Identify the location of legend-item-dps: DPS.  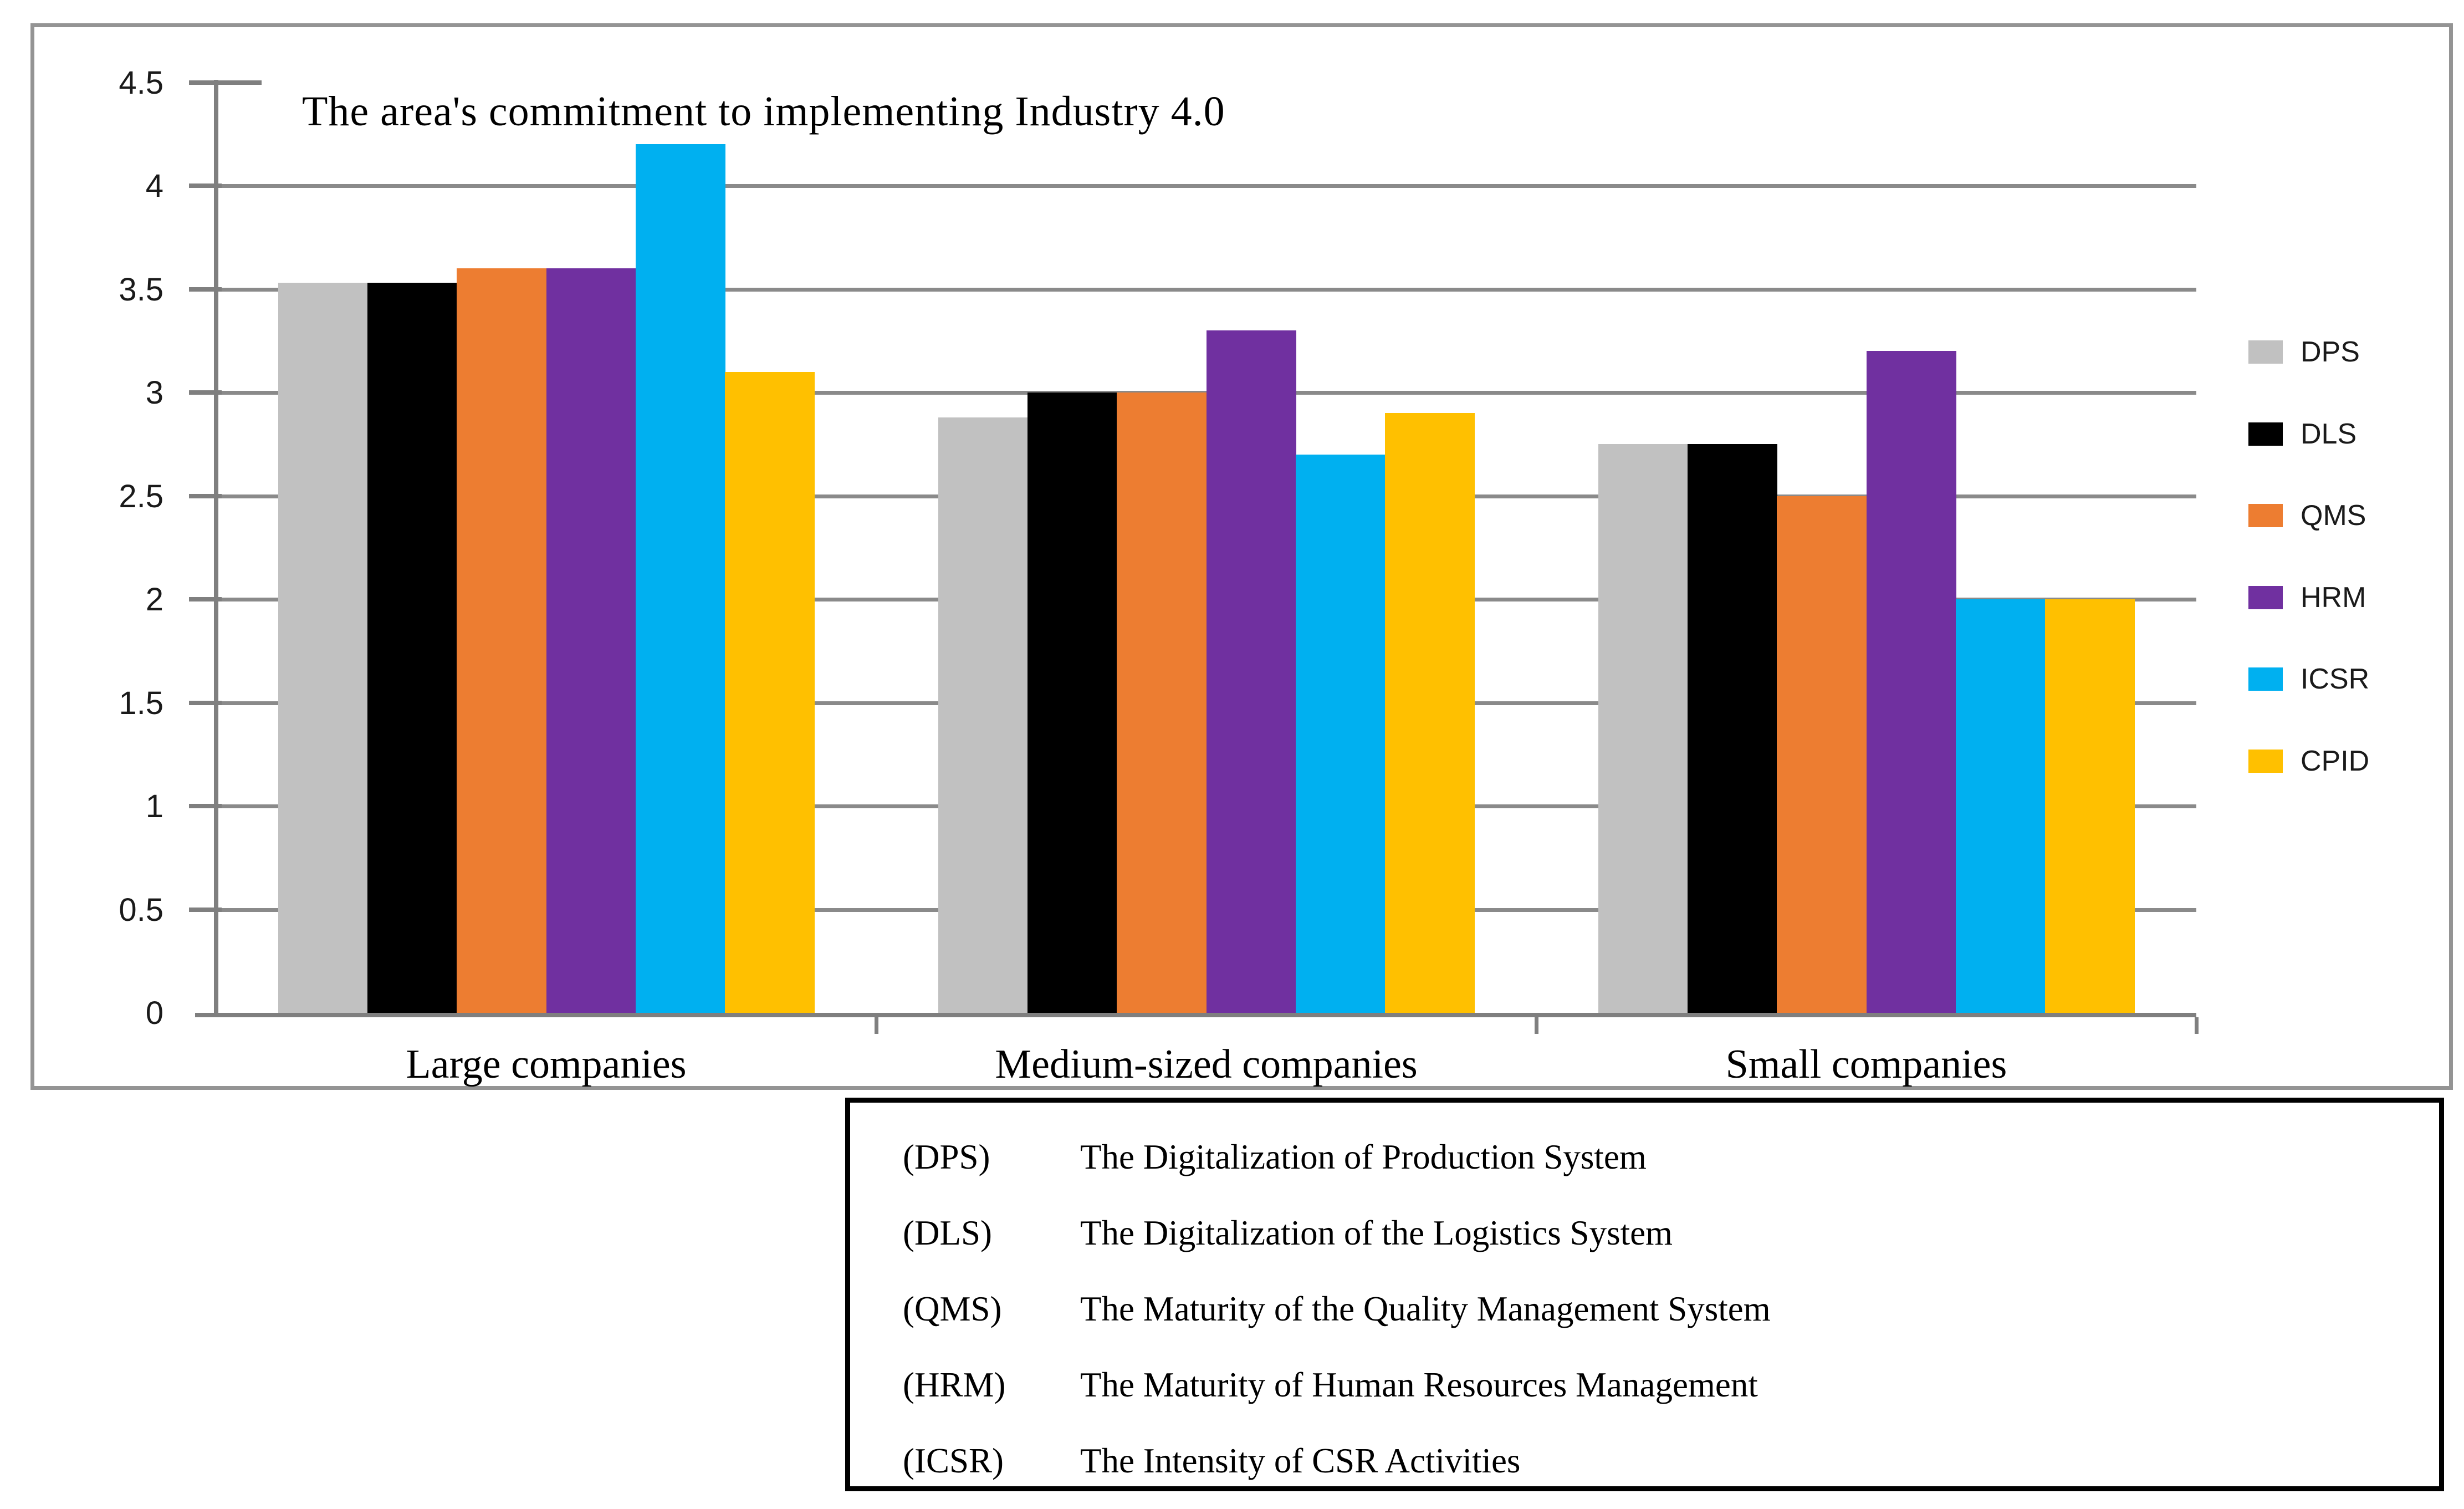
(2304, 352).